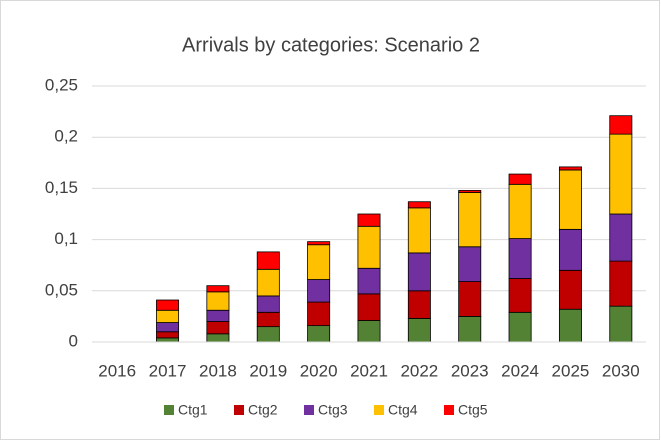  What do you see at coordinates (193, 410) in the screenshot?
I see `legend-label: Ctg1` at bounding box center [193, 410].